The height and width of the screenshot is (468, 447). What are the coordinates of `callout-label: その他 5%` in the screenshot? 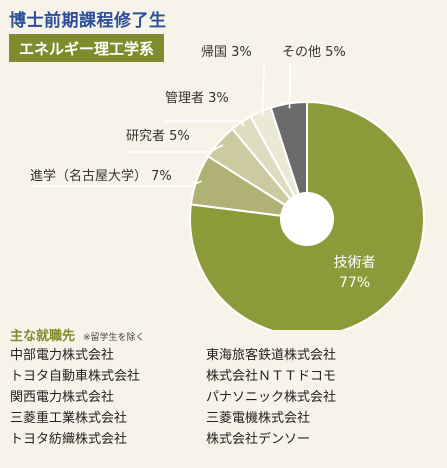 It's located at (314, 52).